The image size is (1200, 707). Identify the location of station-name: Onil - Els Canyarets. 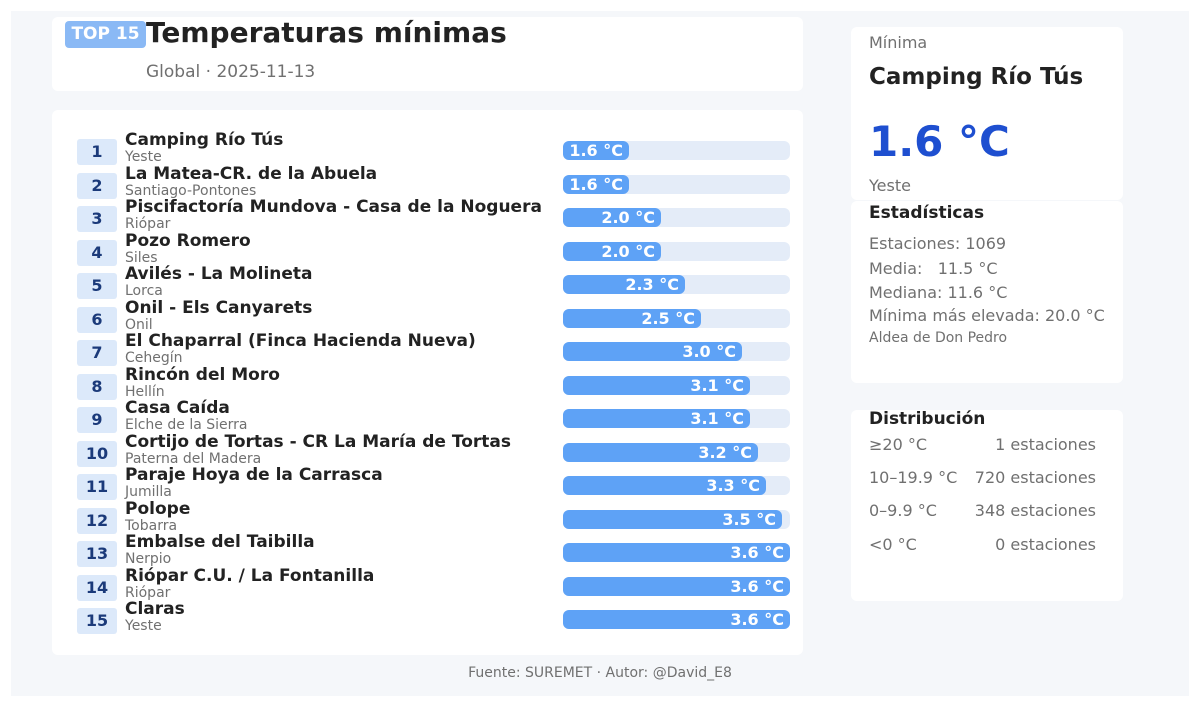
(219, 307).